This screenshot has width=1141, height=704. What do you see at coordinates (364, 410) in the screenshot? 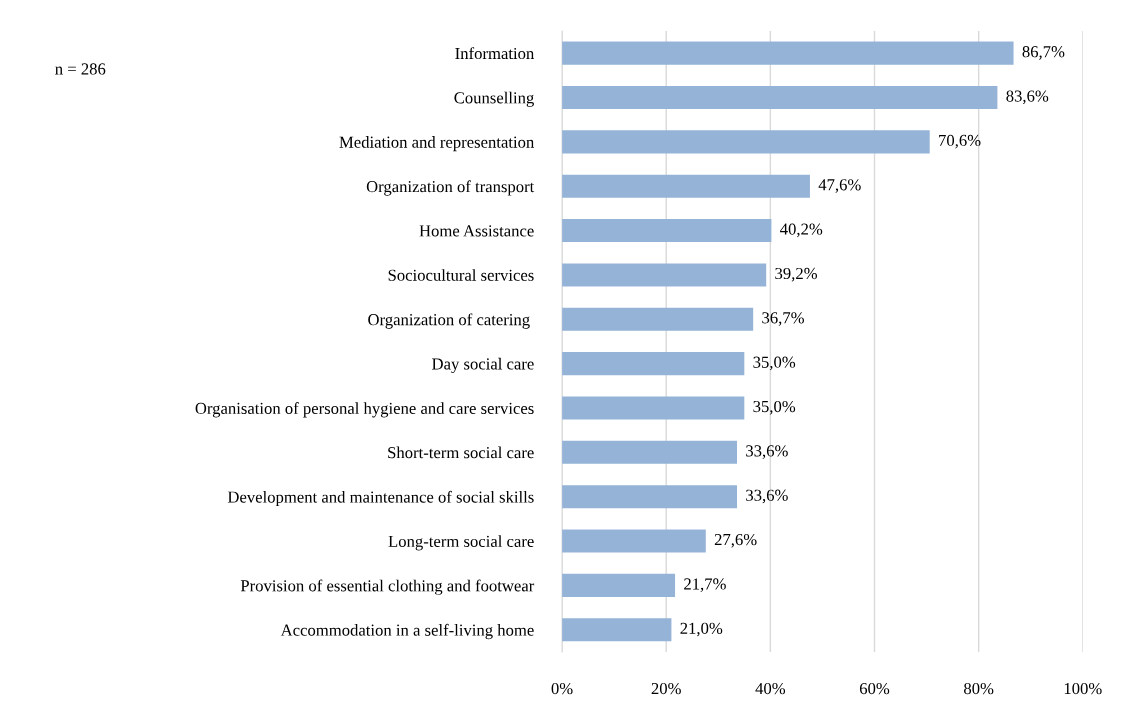
I see `y-tick-label: Organisation of personal hygiene and care services` at bounding box center [364, 410].